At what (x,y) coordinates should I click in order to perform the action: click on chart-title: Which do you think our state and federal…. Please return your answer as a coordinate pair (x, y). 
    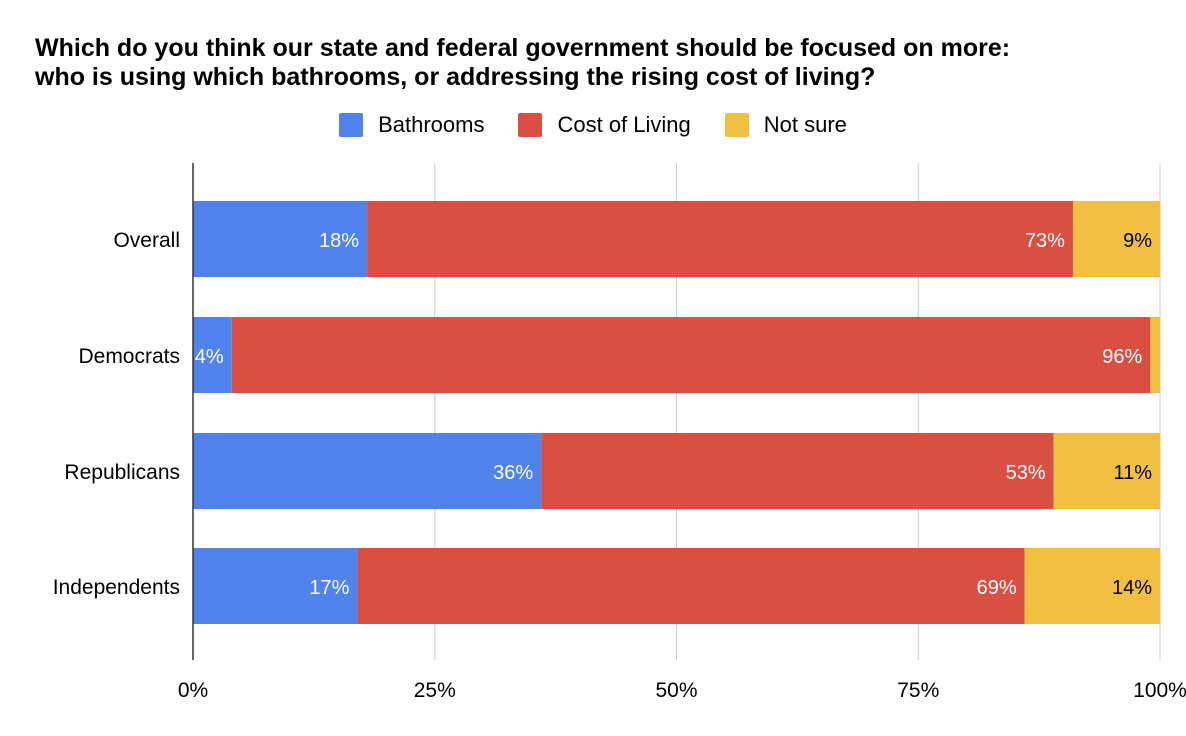
    Looking at the image, I should click on (600, 63).